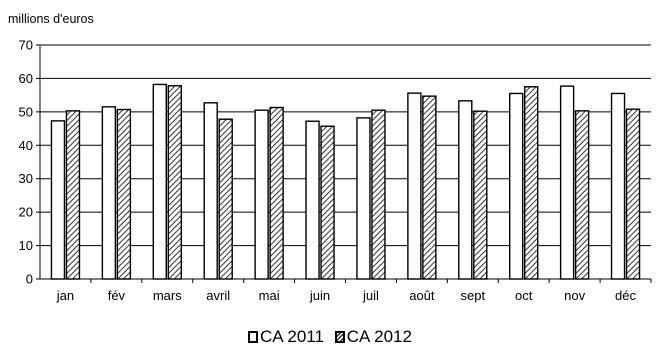 This screenshot has width=660, height=349. I want to click on legend-label-ca-2011: CA 2011, so click(292, 336).